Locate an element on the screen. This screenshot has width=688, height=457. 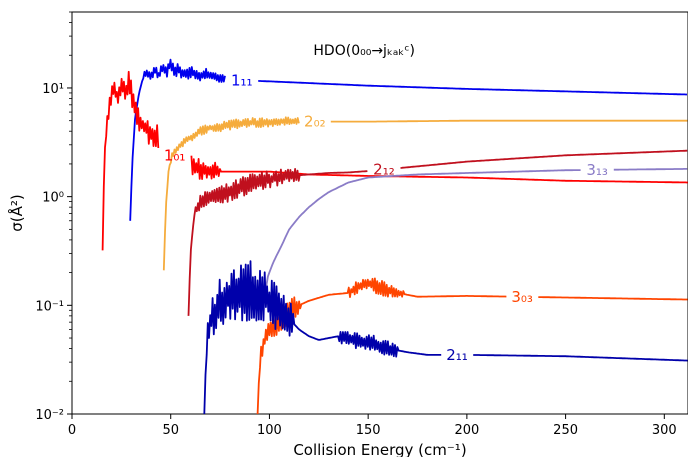
x-axis-label: Collision Energy (cm⁻¹) is located at coordinates (379, 449).